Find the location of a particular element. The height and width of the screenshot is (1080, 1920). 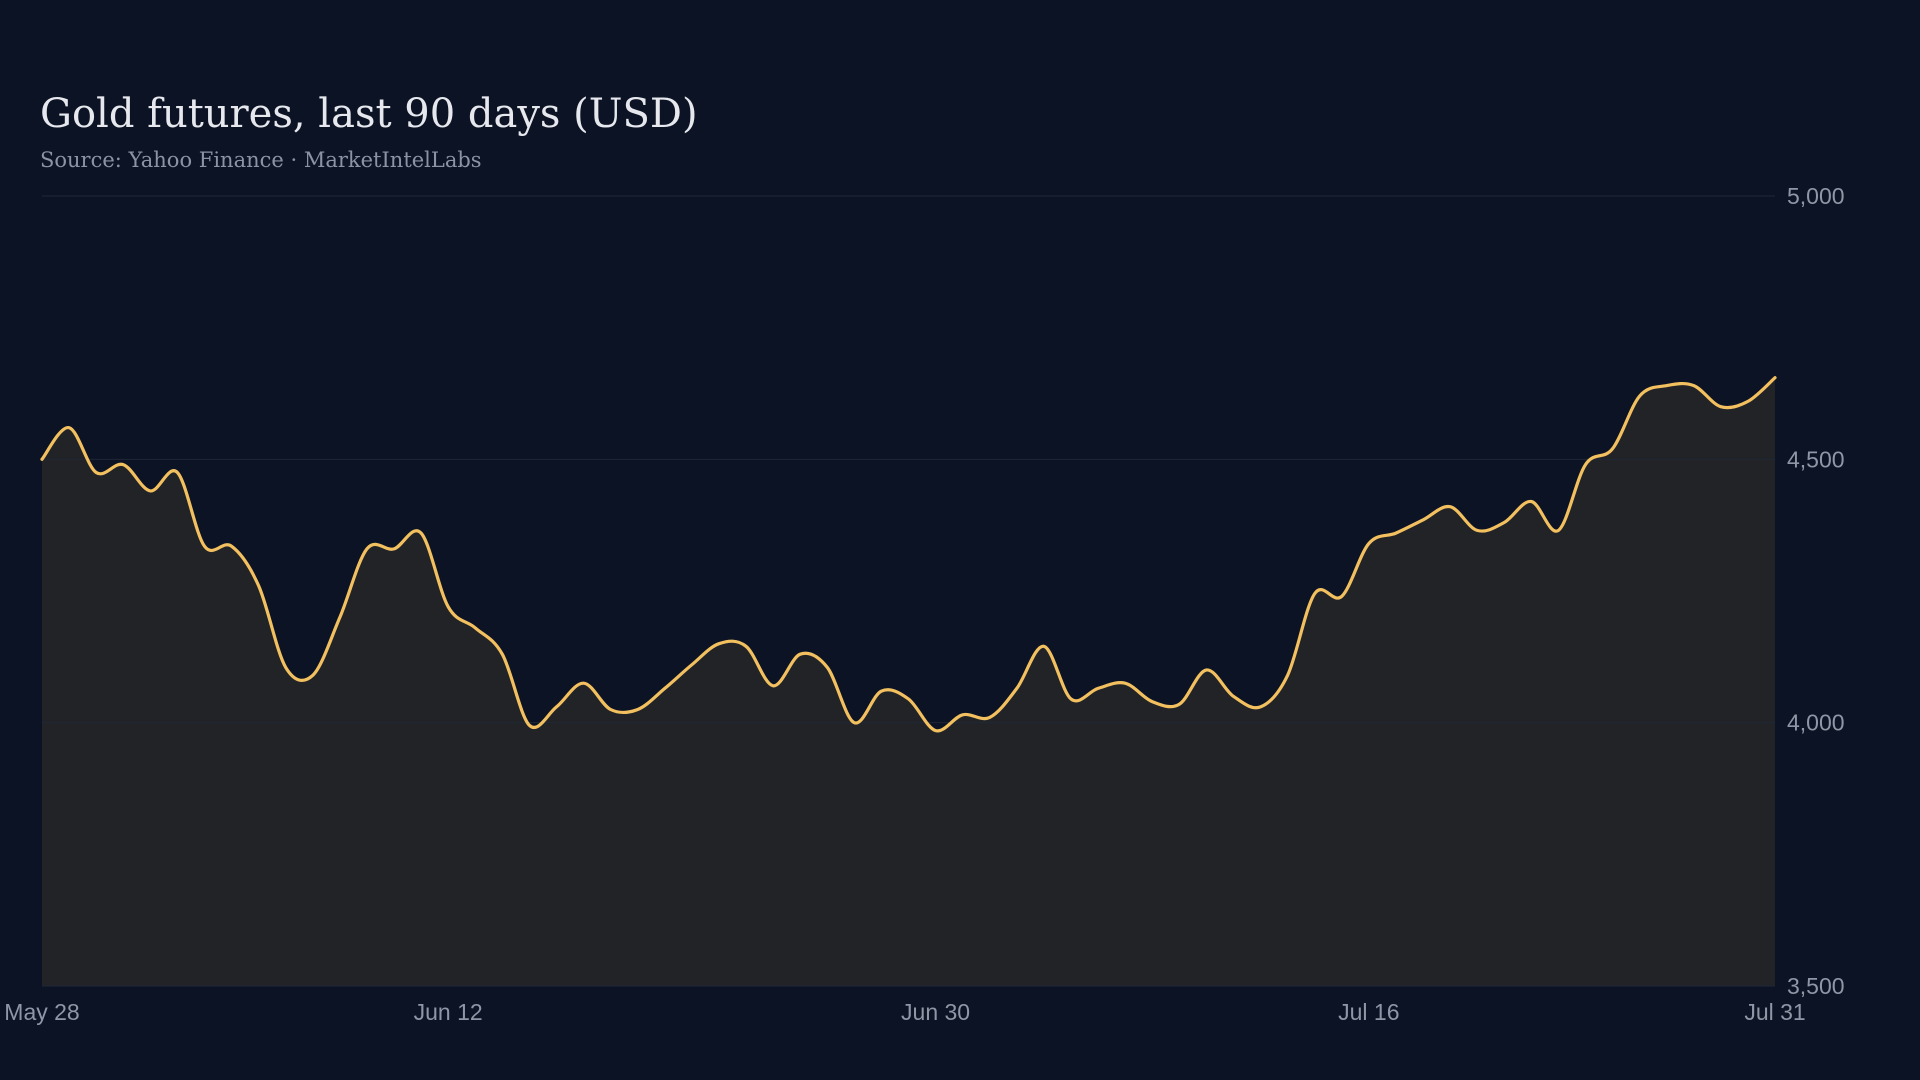

y-tick-label-5000: 5,000 is located at coordinates (1816, 196).